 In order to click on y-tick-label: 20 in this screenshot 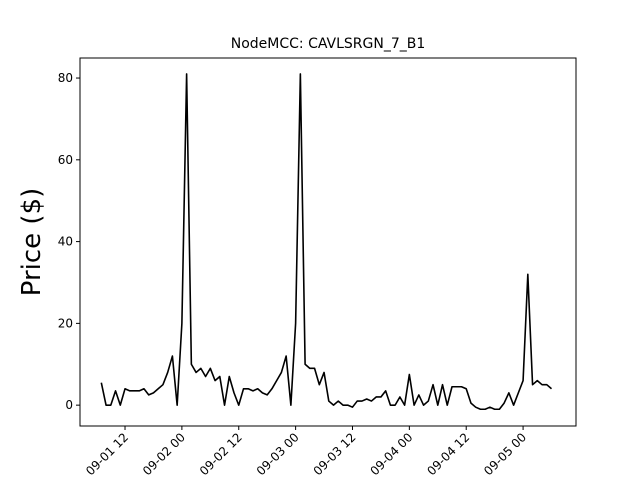, I will do `click(65, 323)`.